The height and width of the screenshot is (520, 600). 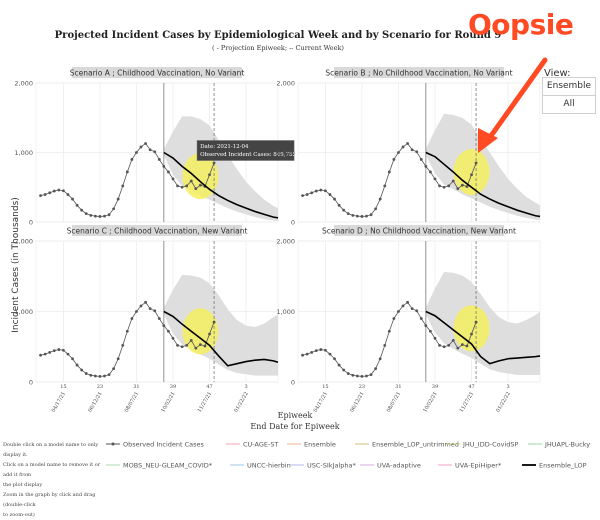 I want to click on legend-label: CU-AGE-ST, so click(x=260, y=445).